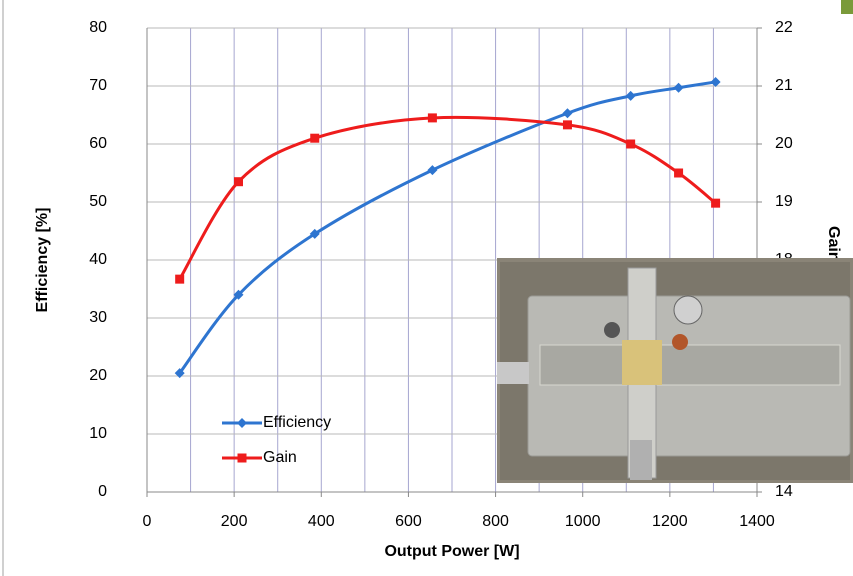  Describe the element at coordinates (670, 521) in the screenshot. I see `x-tick-label: 1200` at that location.